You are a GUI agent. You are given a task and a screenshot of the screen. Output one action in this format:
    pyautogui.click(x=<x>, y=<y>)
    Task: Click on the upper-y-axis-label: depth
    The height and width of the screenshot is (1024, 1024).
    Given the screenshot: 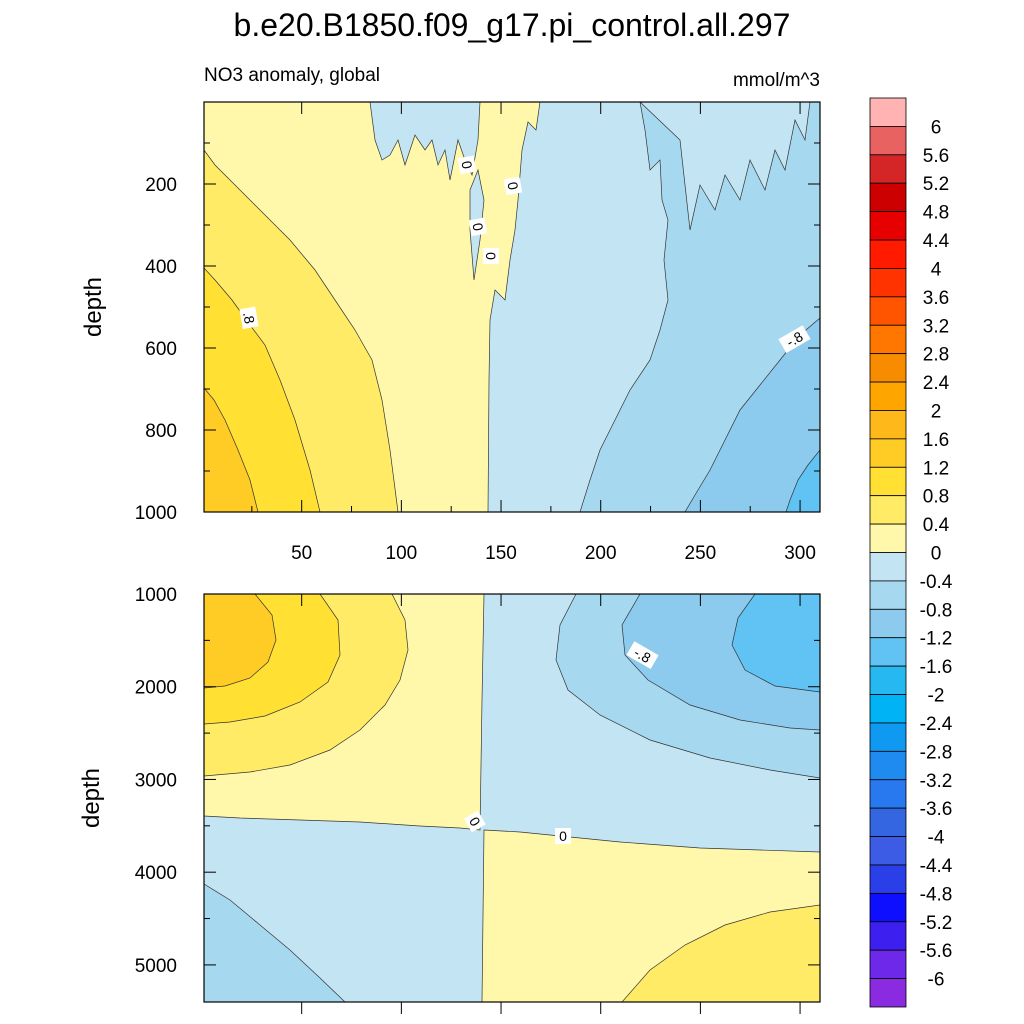 What is the action you would take?
    pyautogui.click(x=93, y=307)
    